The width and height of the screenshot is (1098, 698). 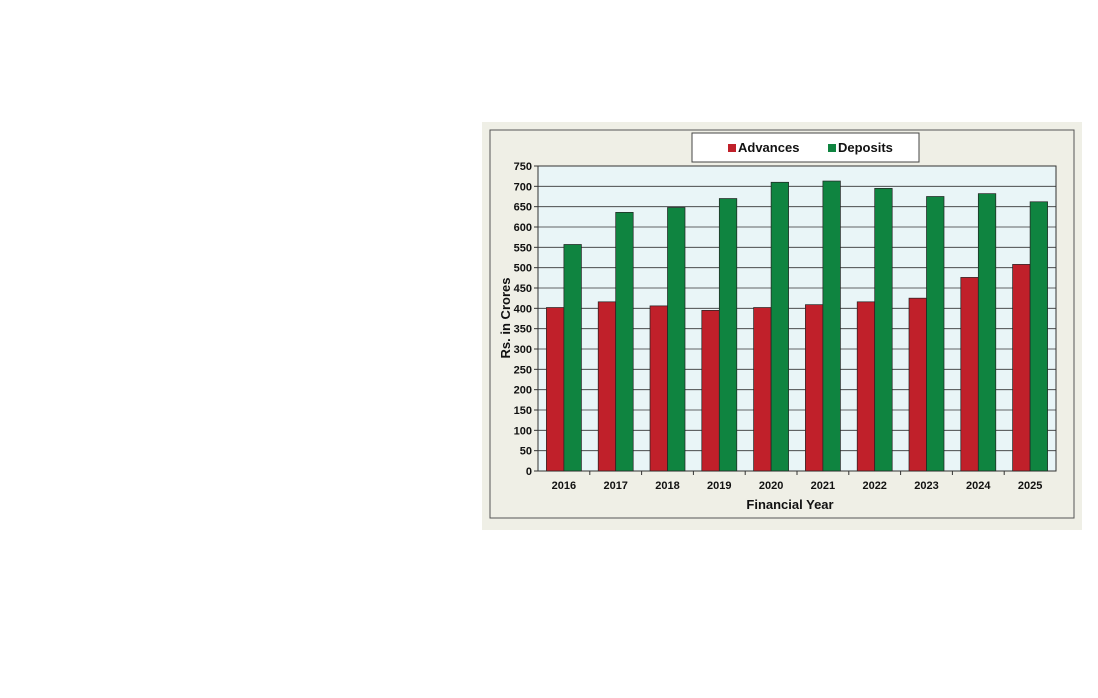 What do you see at coordinates (523, 391) in the screenshot?
I see `y-tick-label: 200` at bounding box center [523, 391].